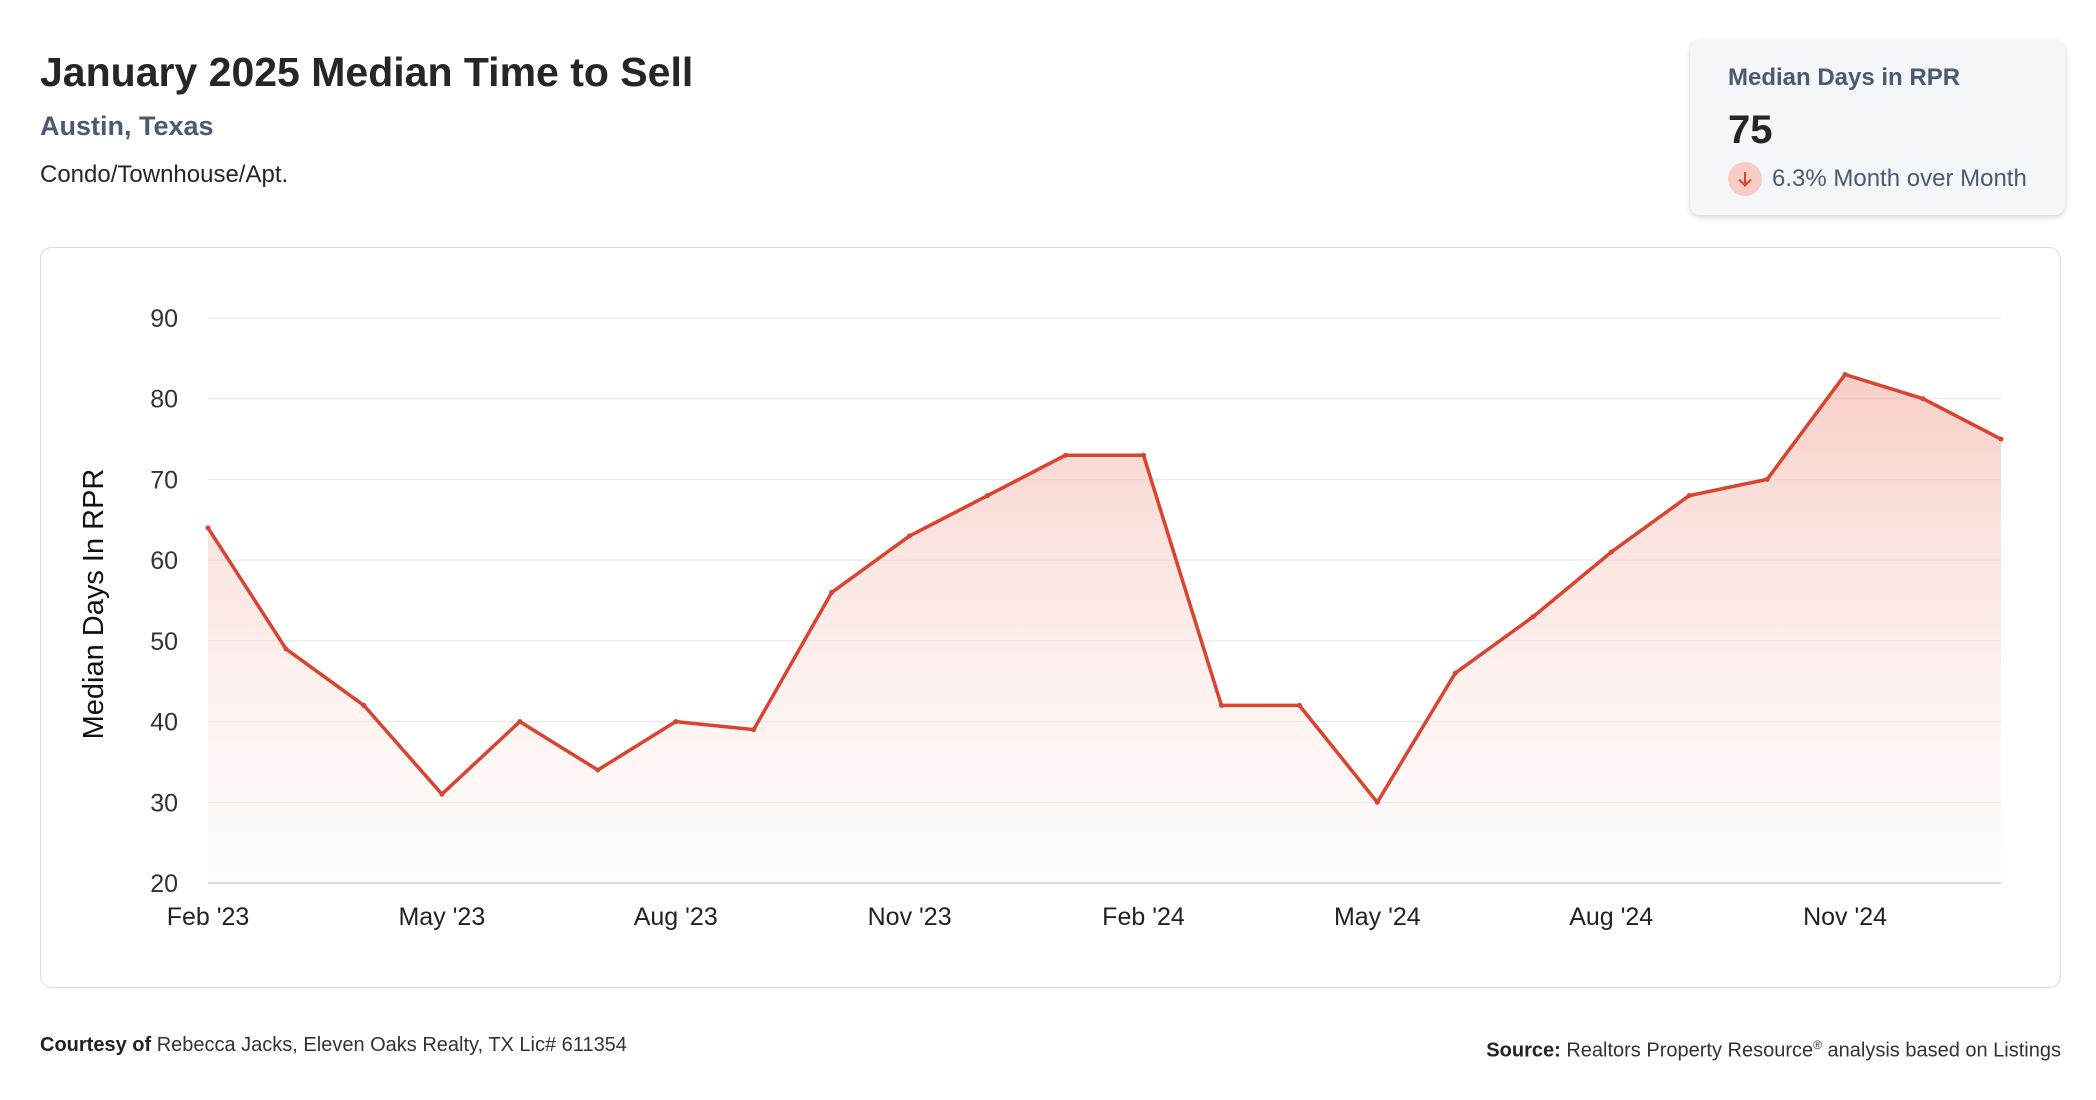 The width and height of the screenshot is (2096, 1100). Describe the element at coordinates (127, 126) in the screenshot. I see `location-subtitle: Austin, Texas` at that location.